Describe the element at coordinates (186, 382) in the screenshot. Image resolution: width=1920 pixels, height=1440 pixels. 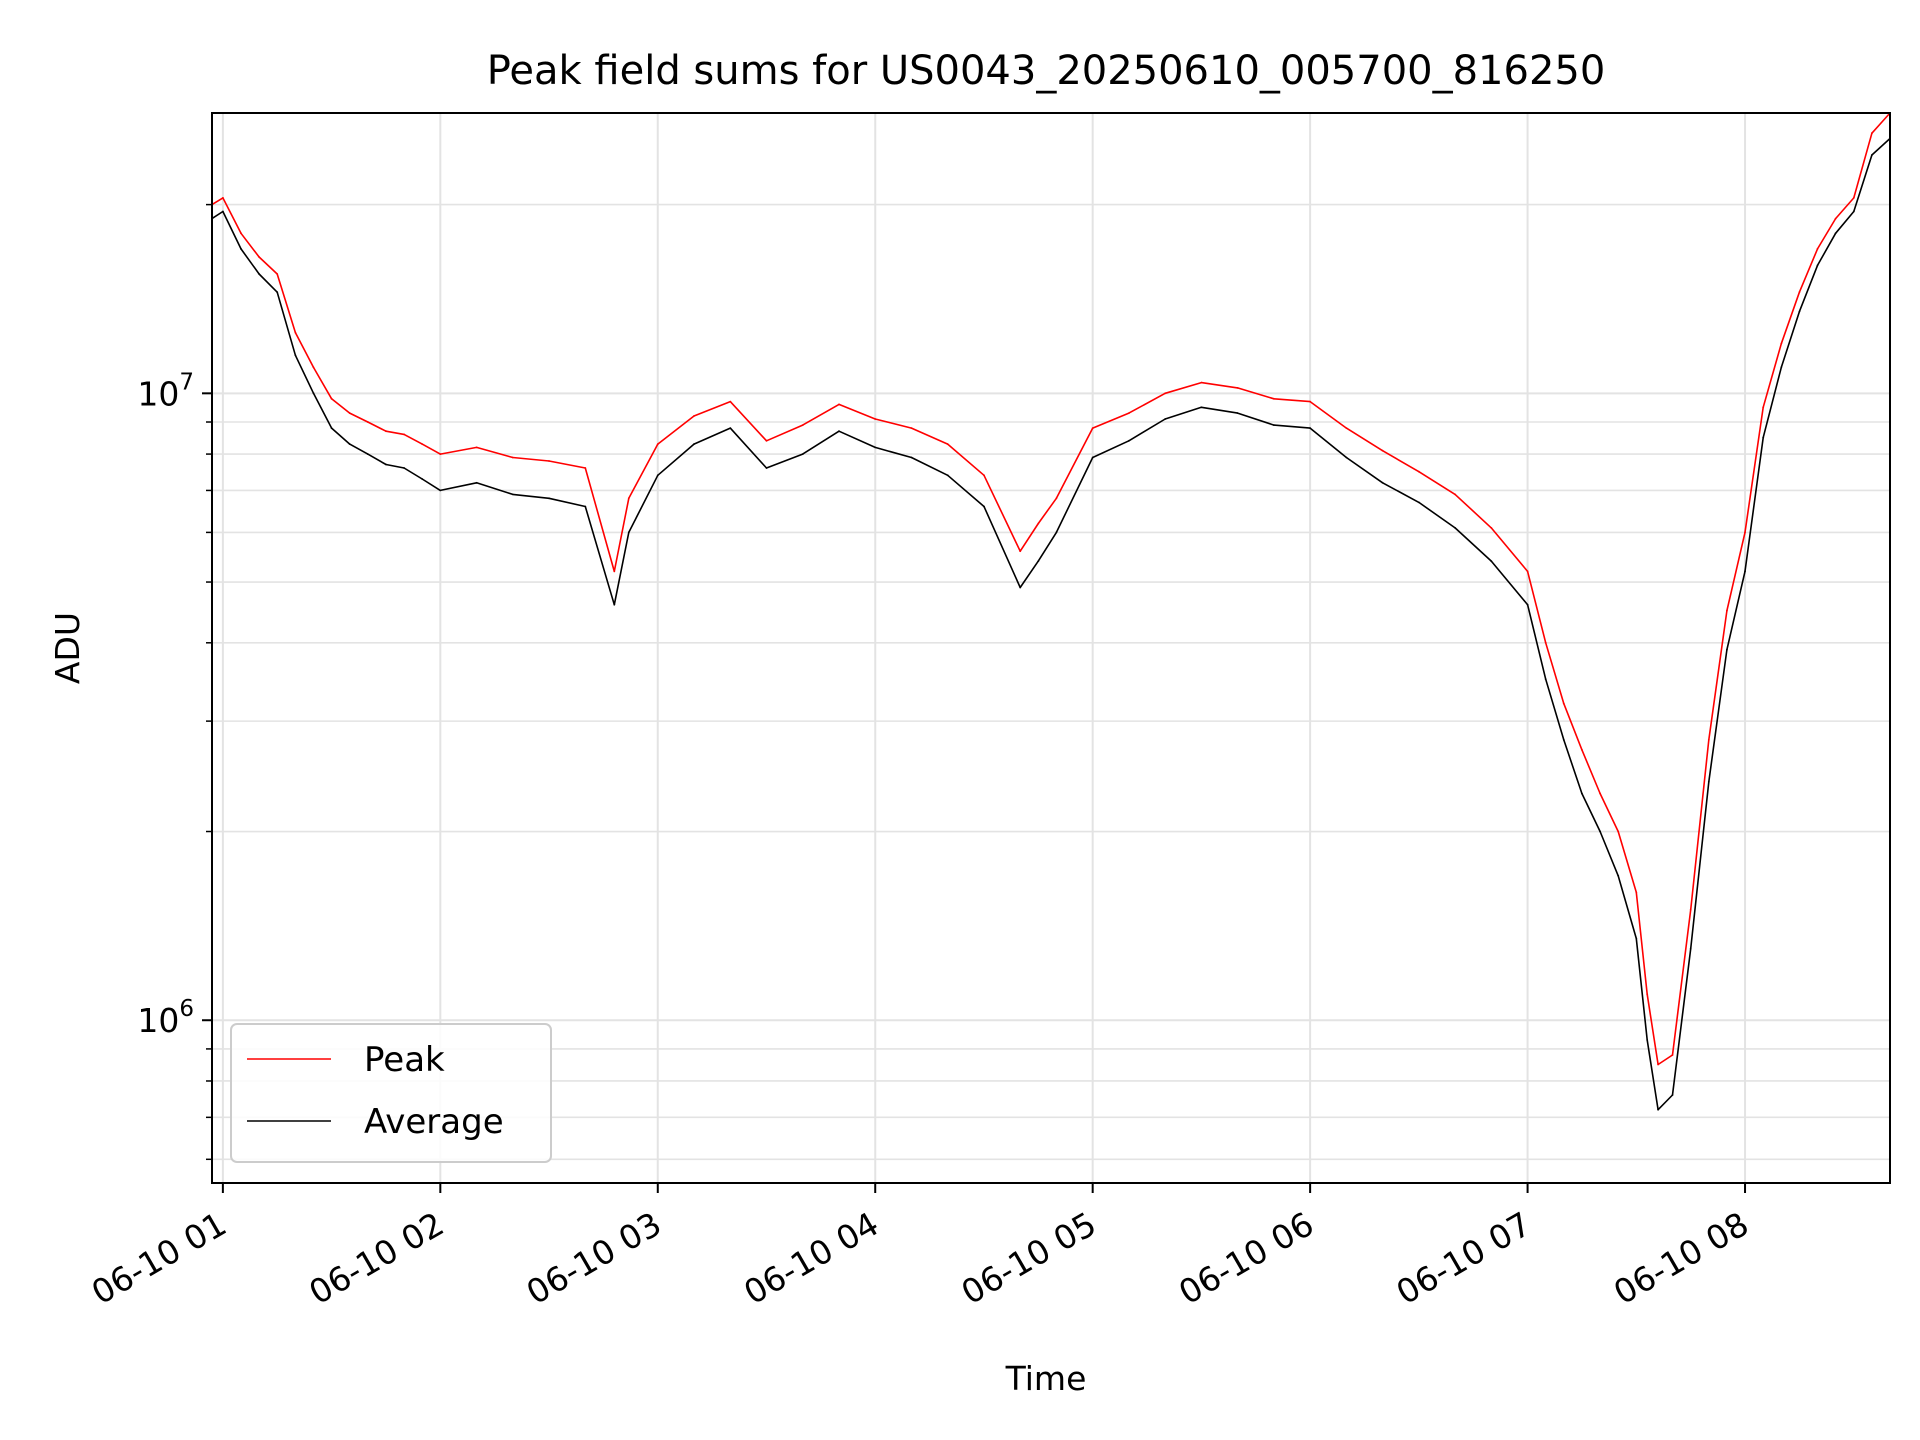
I see `y-tick-exponent: 7` at that location.